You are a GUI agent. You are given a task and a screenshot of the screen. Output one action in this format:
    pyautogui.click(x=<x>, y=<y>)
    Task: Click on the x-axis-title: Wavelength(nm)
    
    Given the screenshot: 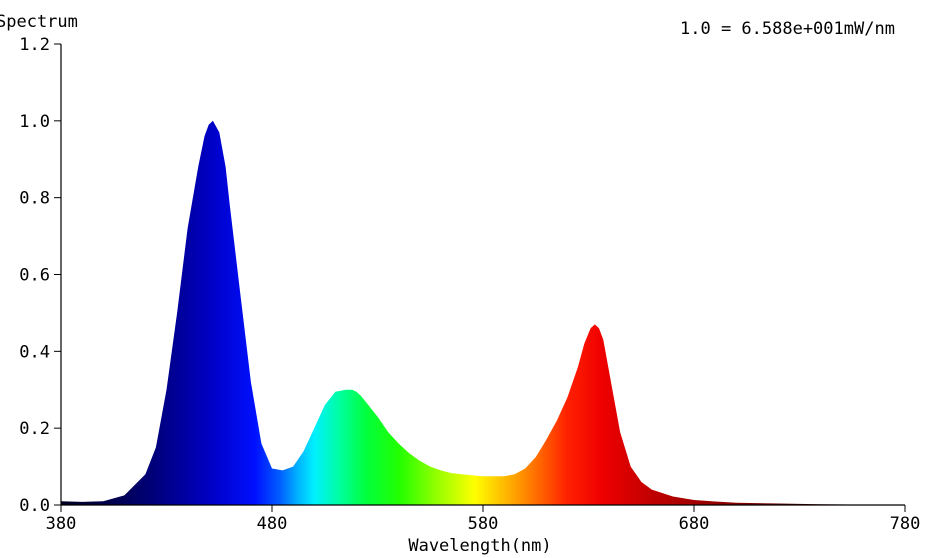 What is the action you would take?
    pyautogui.click(x=479, y=546)
    